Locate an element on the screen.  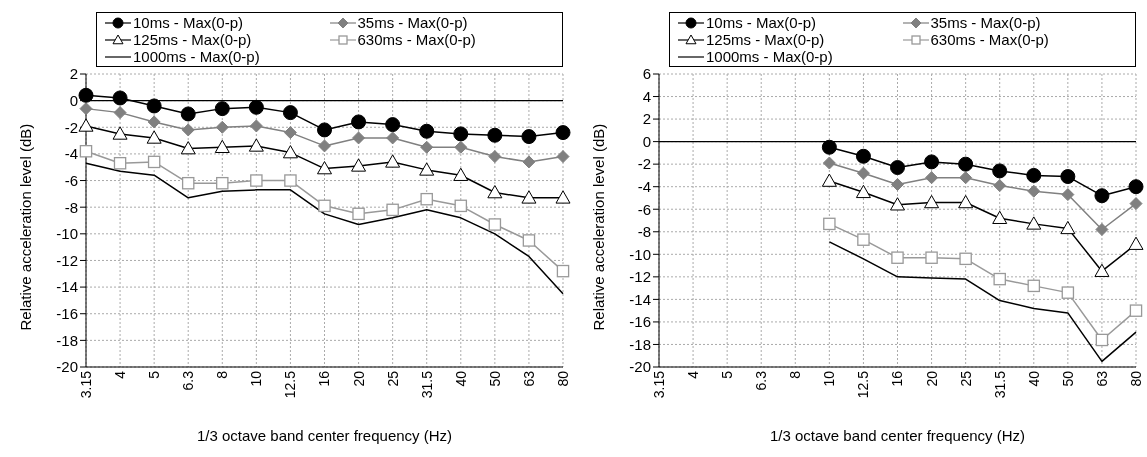
y-tick-label: 6 is located at coordinates (646, 74).